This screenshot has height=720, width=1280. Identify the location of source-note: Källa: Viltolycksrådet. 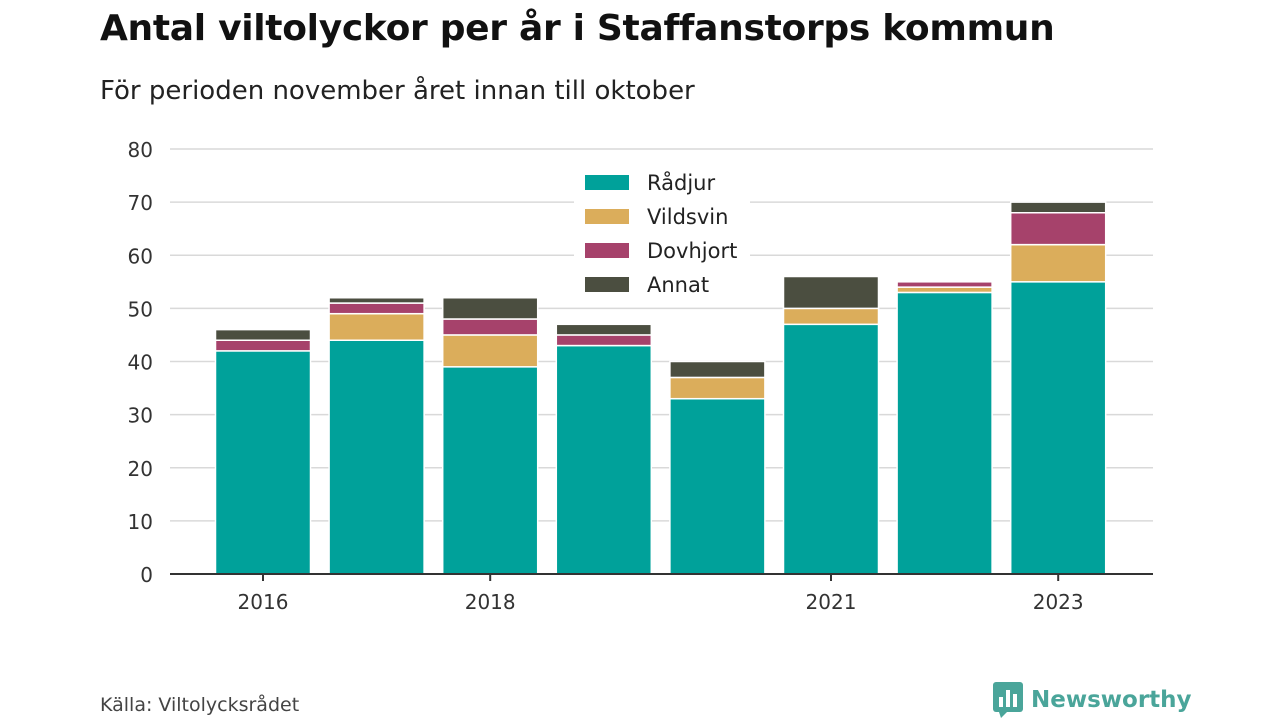
(200, 705).